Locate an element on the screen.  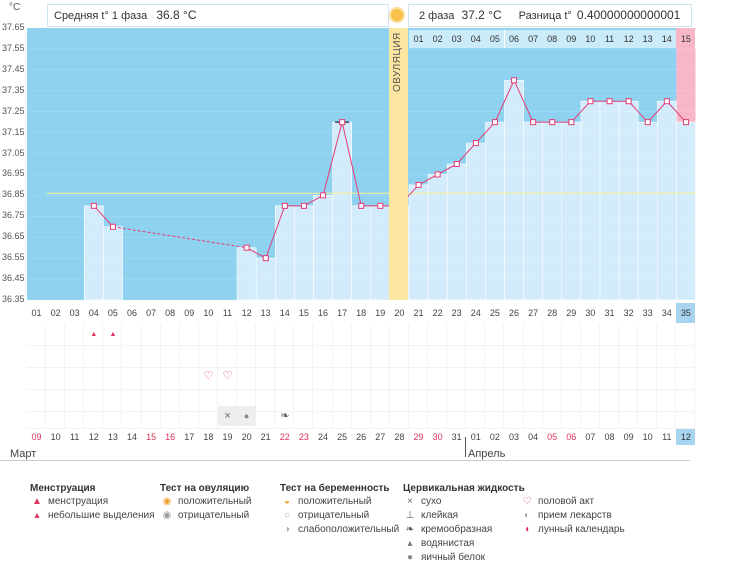
cycle-day: 35 is located at coordinates (686, 313).